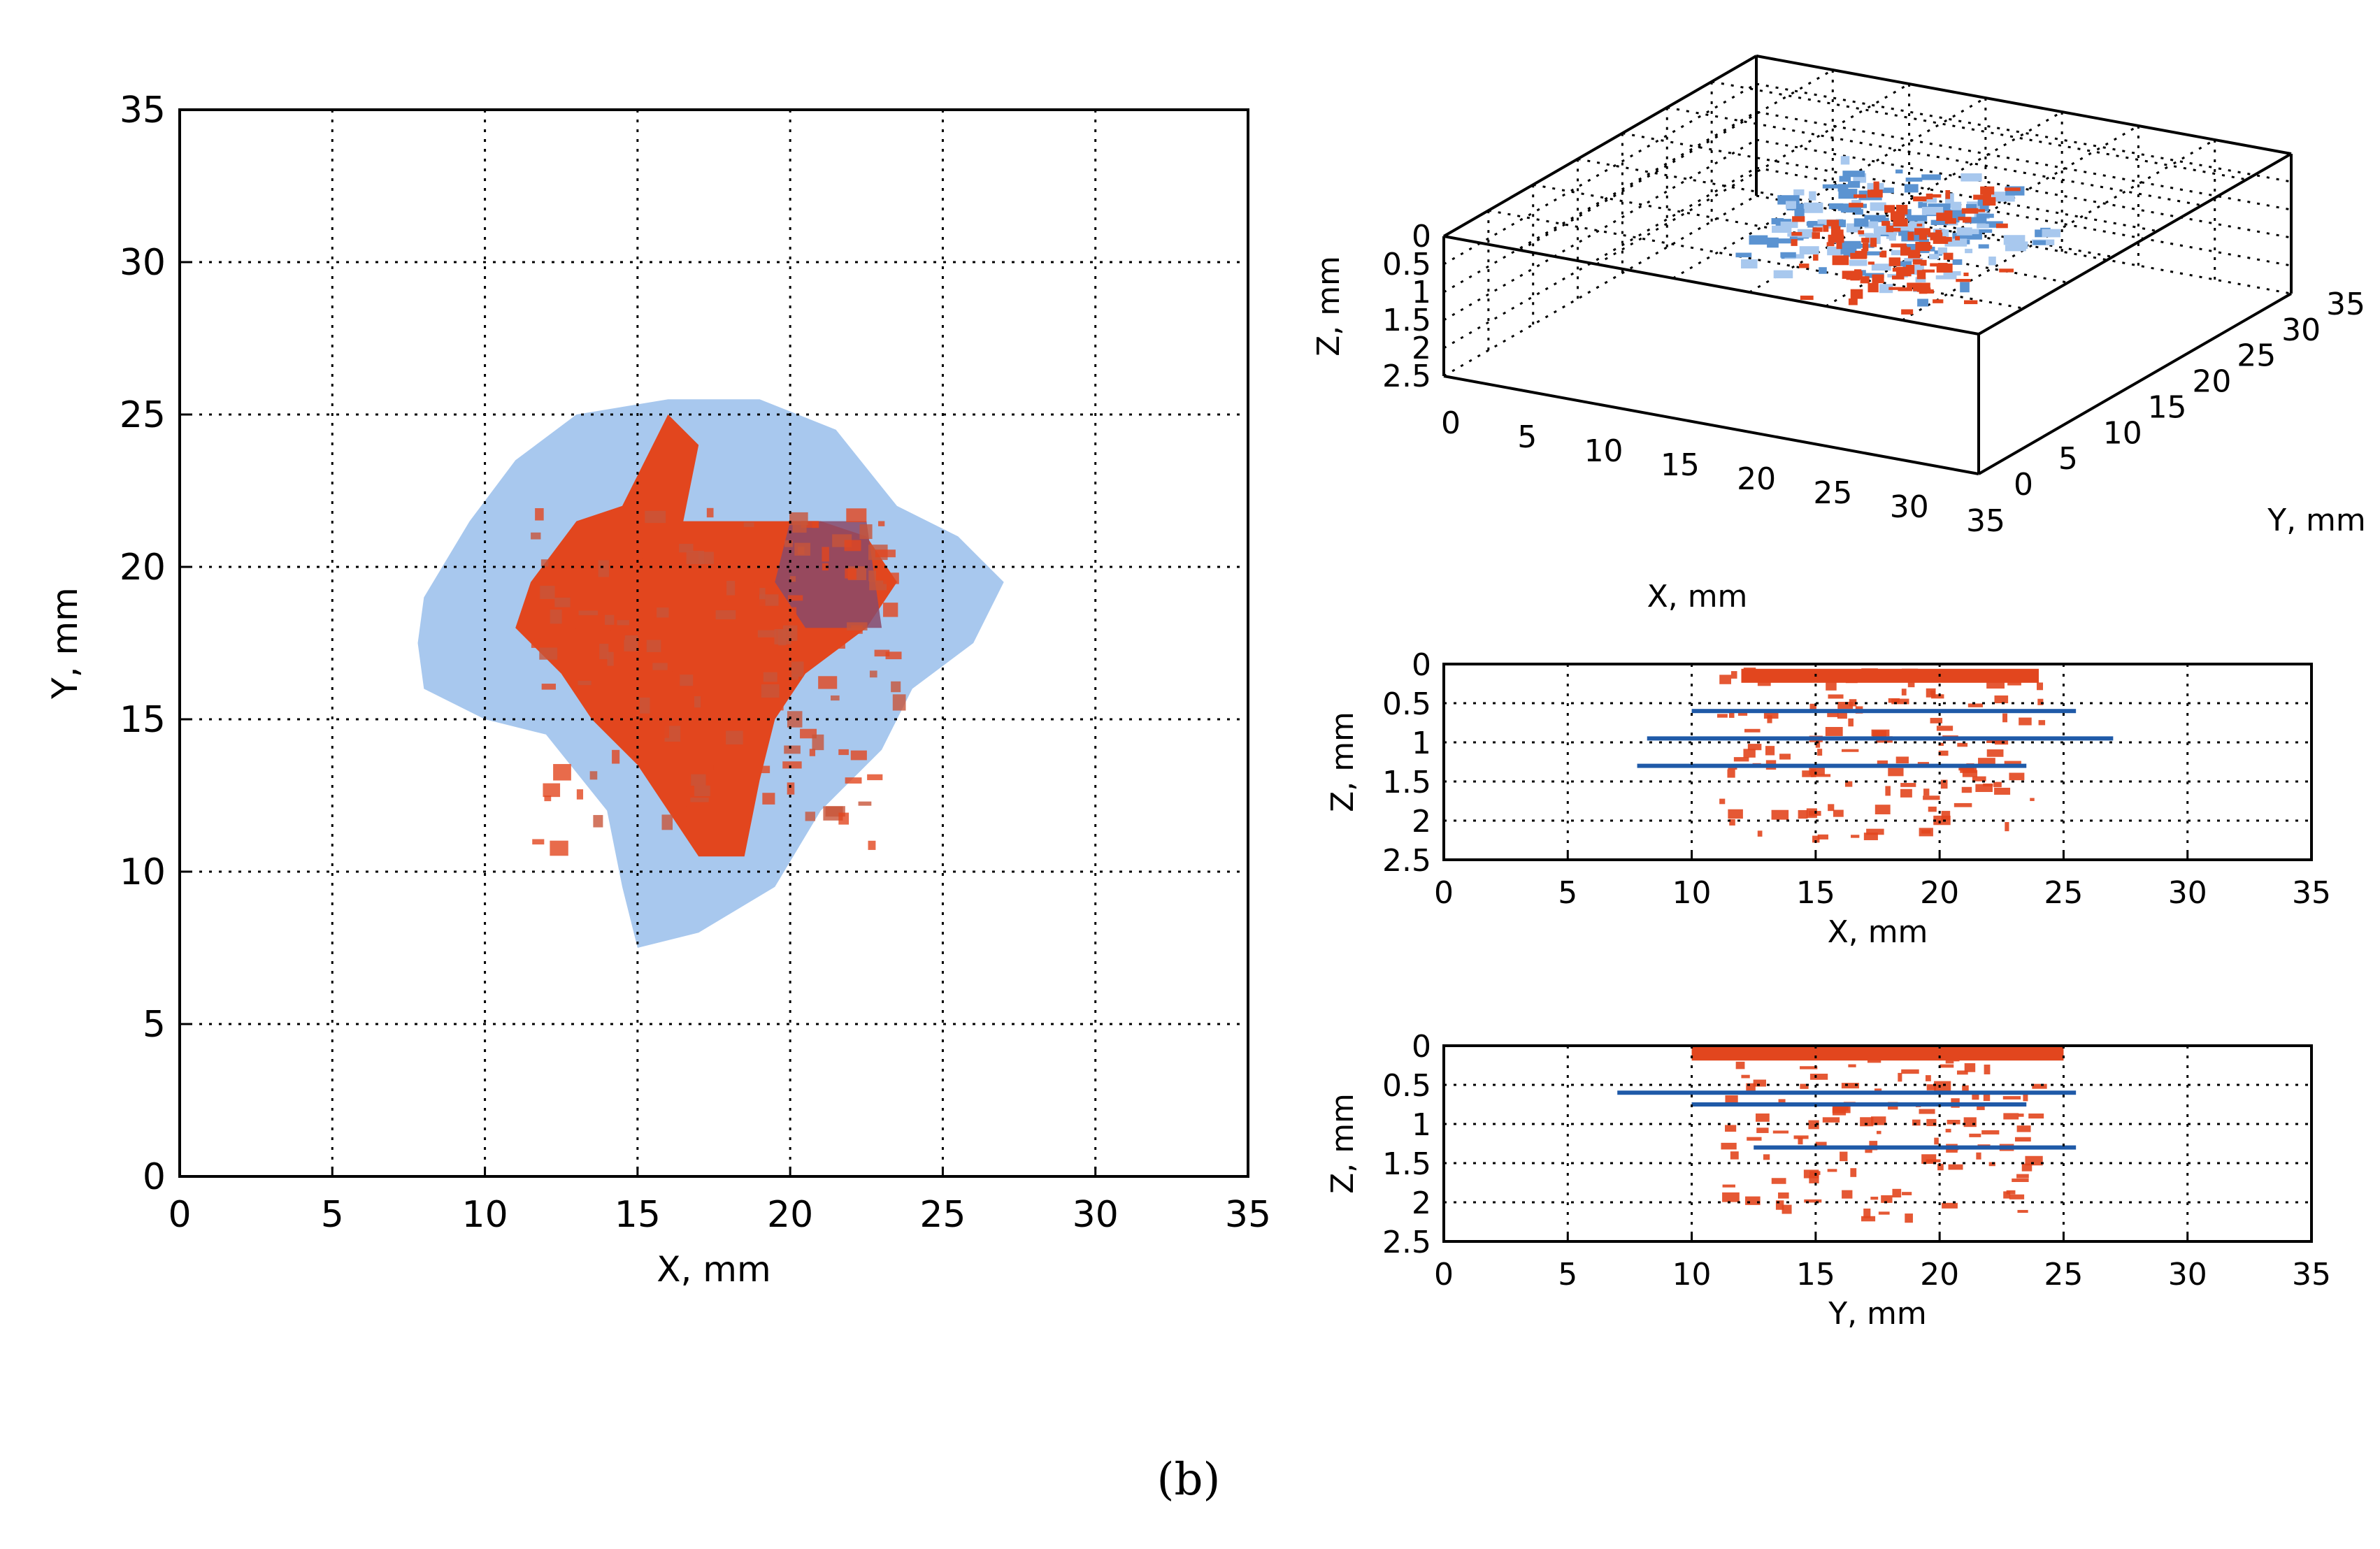 The height and width of the screenshot is (1549, 2380). I want to click on x-tick-label: 20, so click(790, 1215).